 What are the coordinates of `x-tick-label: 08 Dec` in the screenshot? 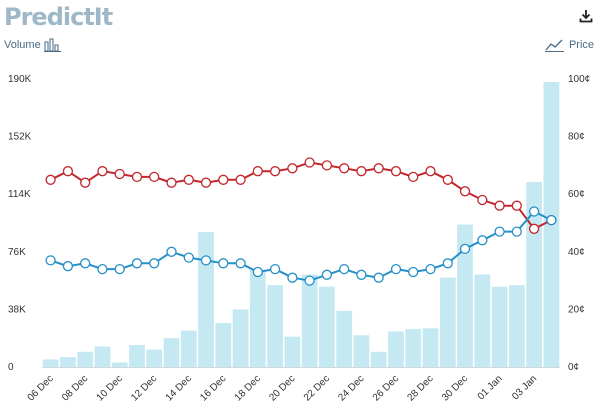 It's located at (75, 388).